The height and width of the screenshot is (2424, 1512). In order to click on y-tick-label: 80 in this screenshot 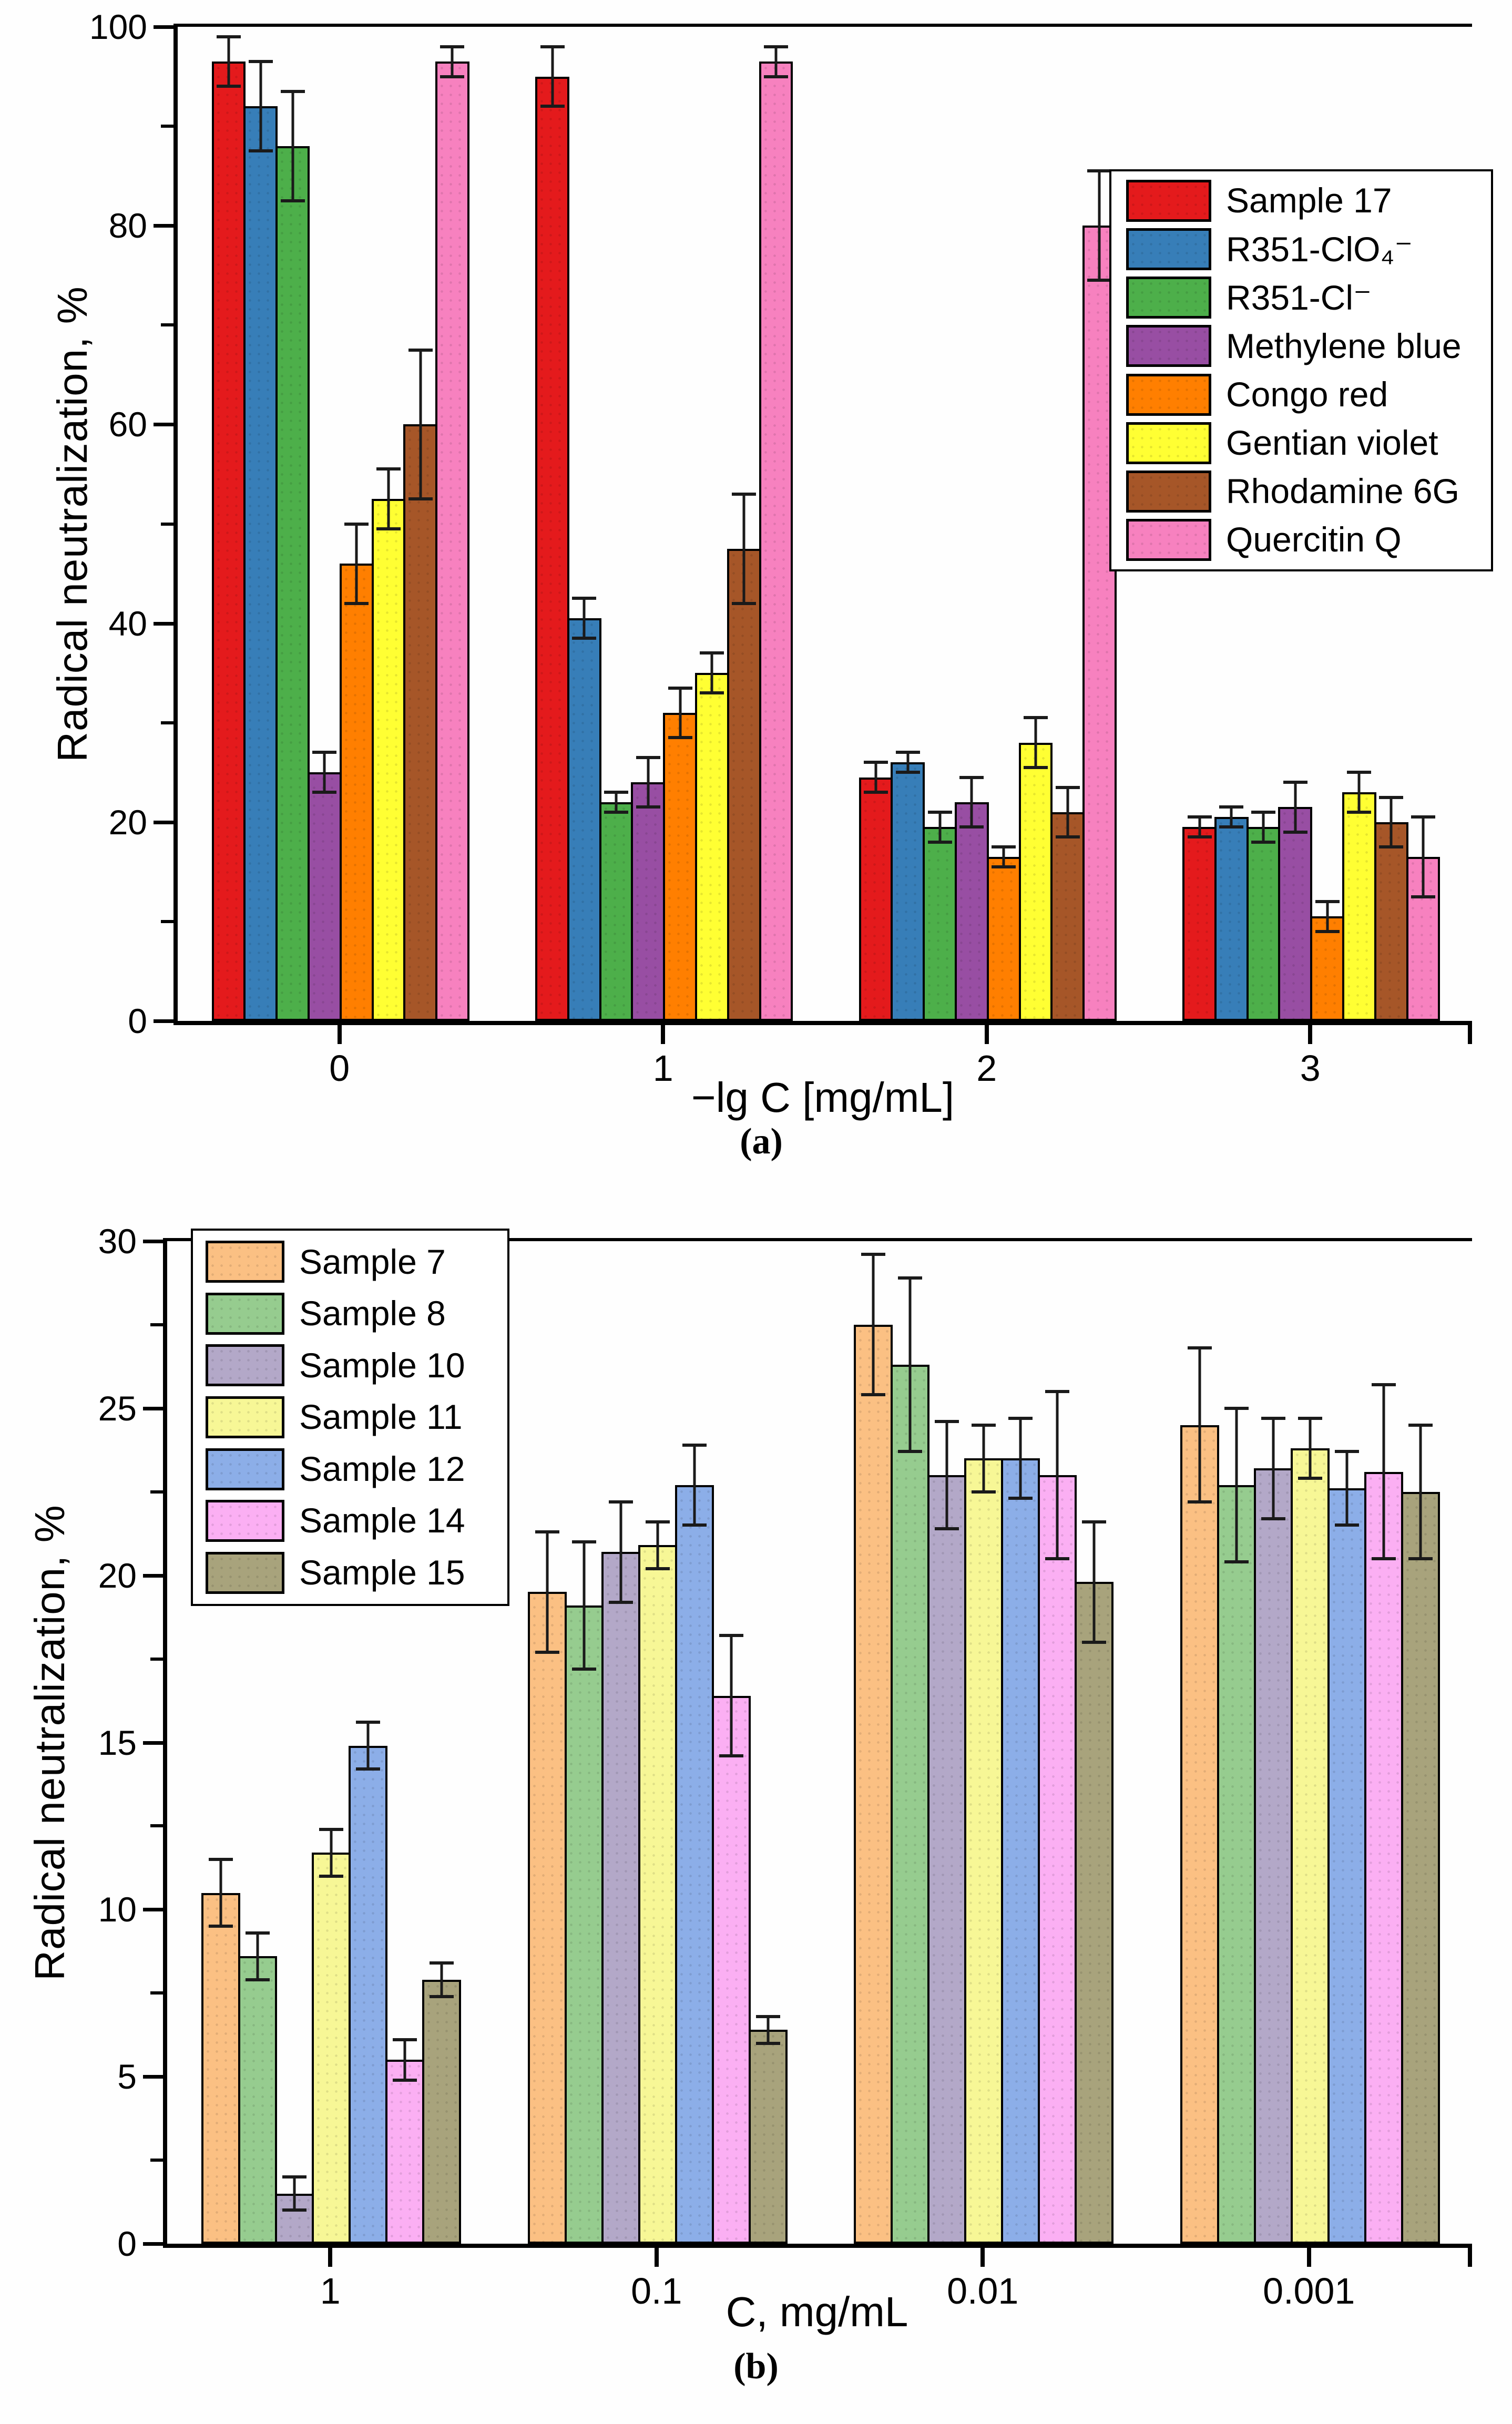, I will do `click(127, 226)`.